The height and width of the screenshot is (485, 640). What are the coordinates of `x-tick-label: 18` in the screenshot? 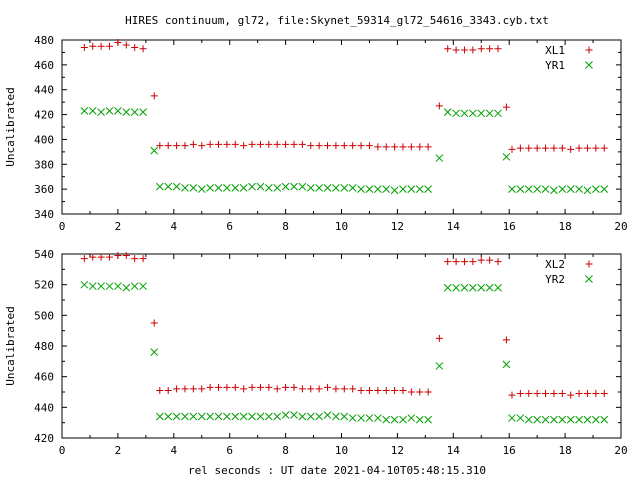 It's located at (564, 226).